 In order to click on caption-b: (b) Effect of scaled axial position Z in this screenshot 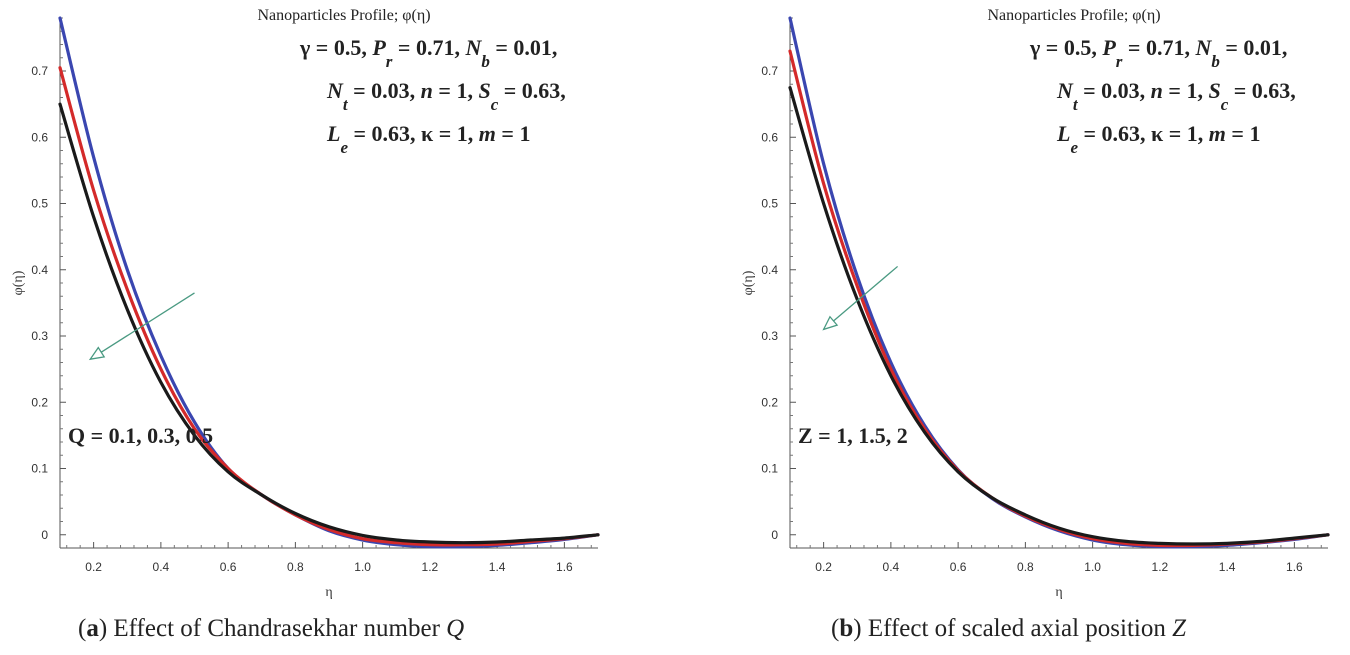, I will do `click(1009, 628)`.